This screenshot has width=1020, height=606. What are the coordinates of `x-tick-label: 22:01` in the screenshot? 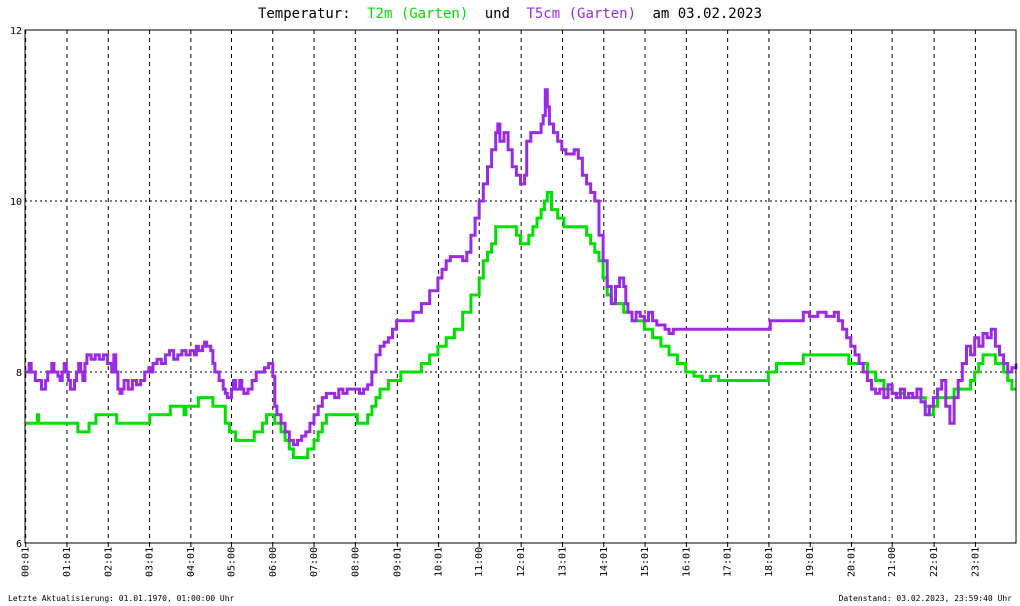 It's located at (934, 562).